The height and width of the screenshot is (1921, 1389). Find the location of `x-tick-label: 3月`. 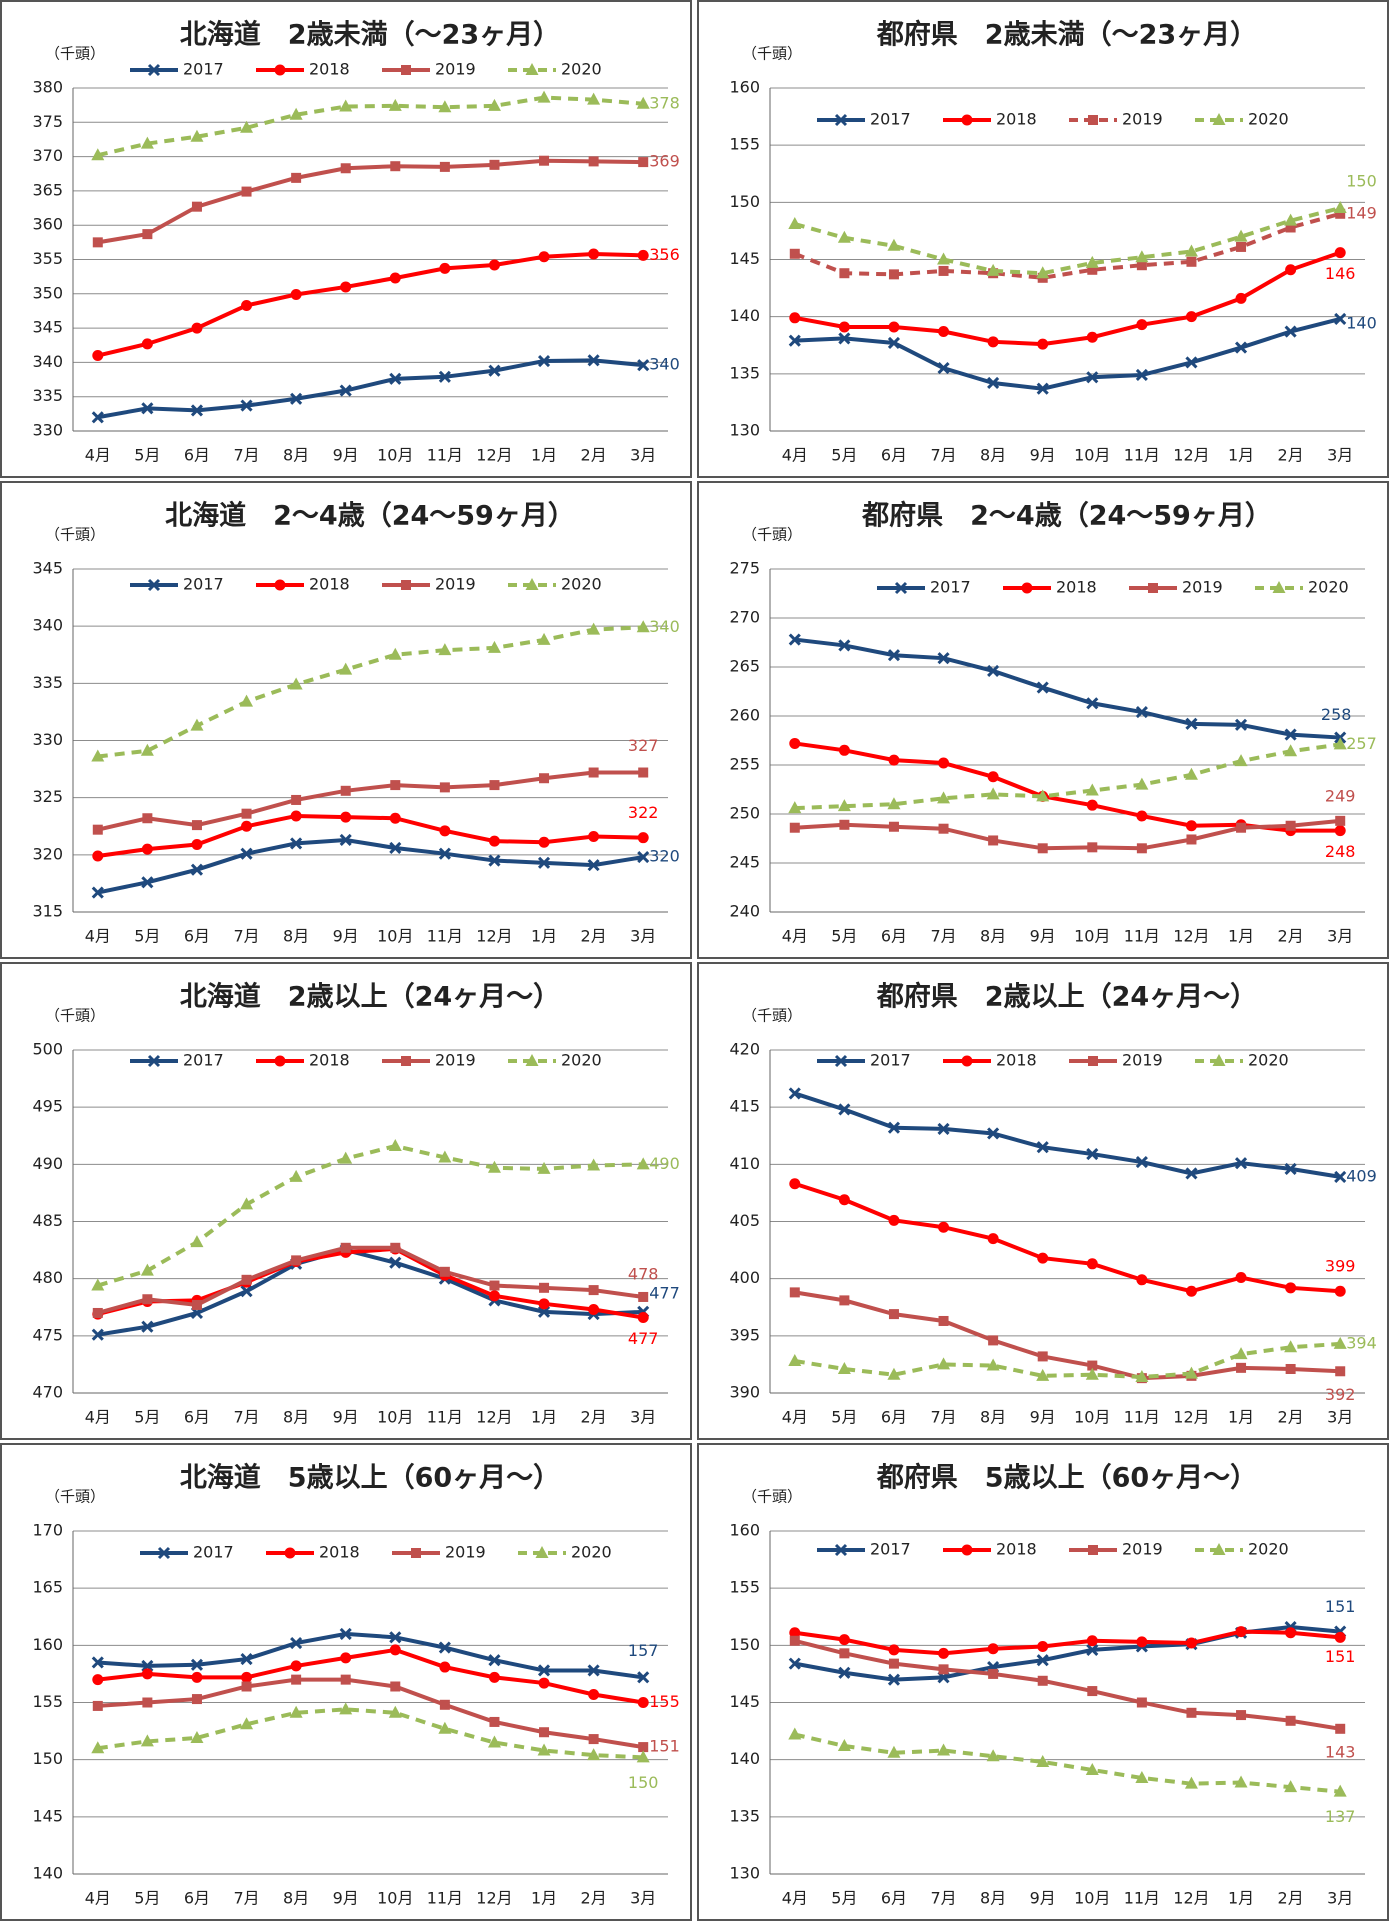

x-tick-label: 3月 is located at coordinates (1340, 936).